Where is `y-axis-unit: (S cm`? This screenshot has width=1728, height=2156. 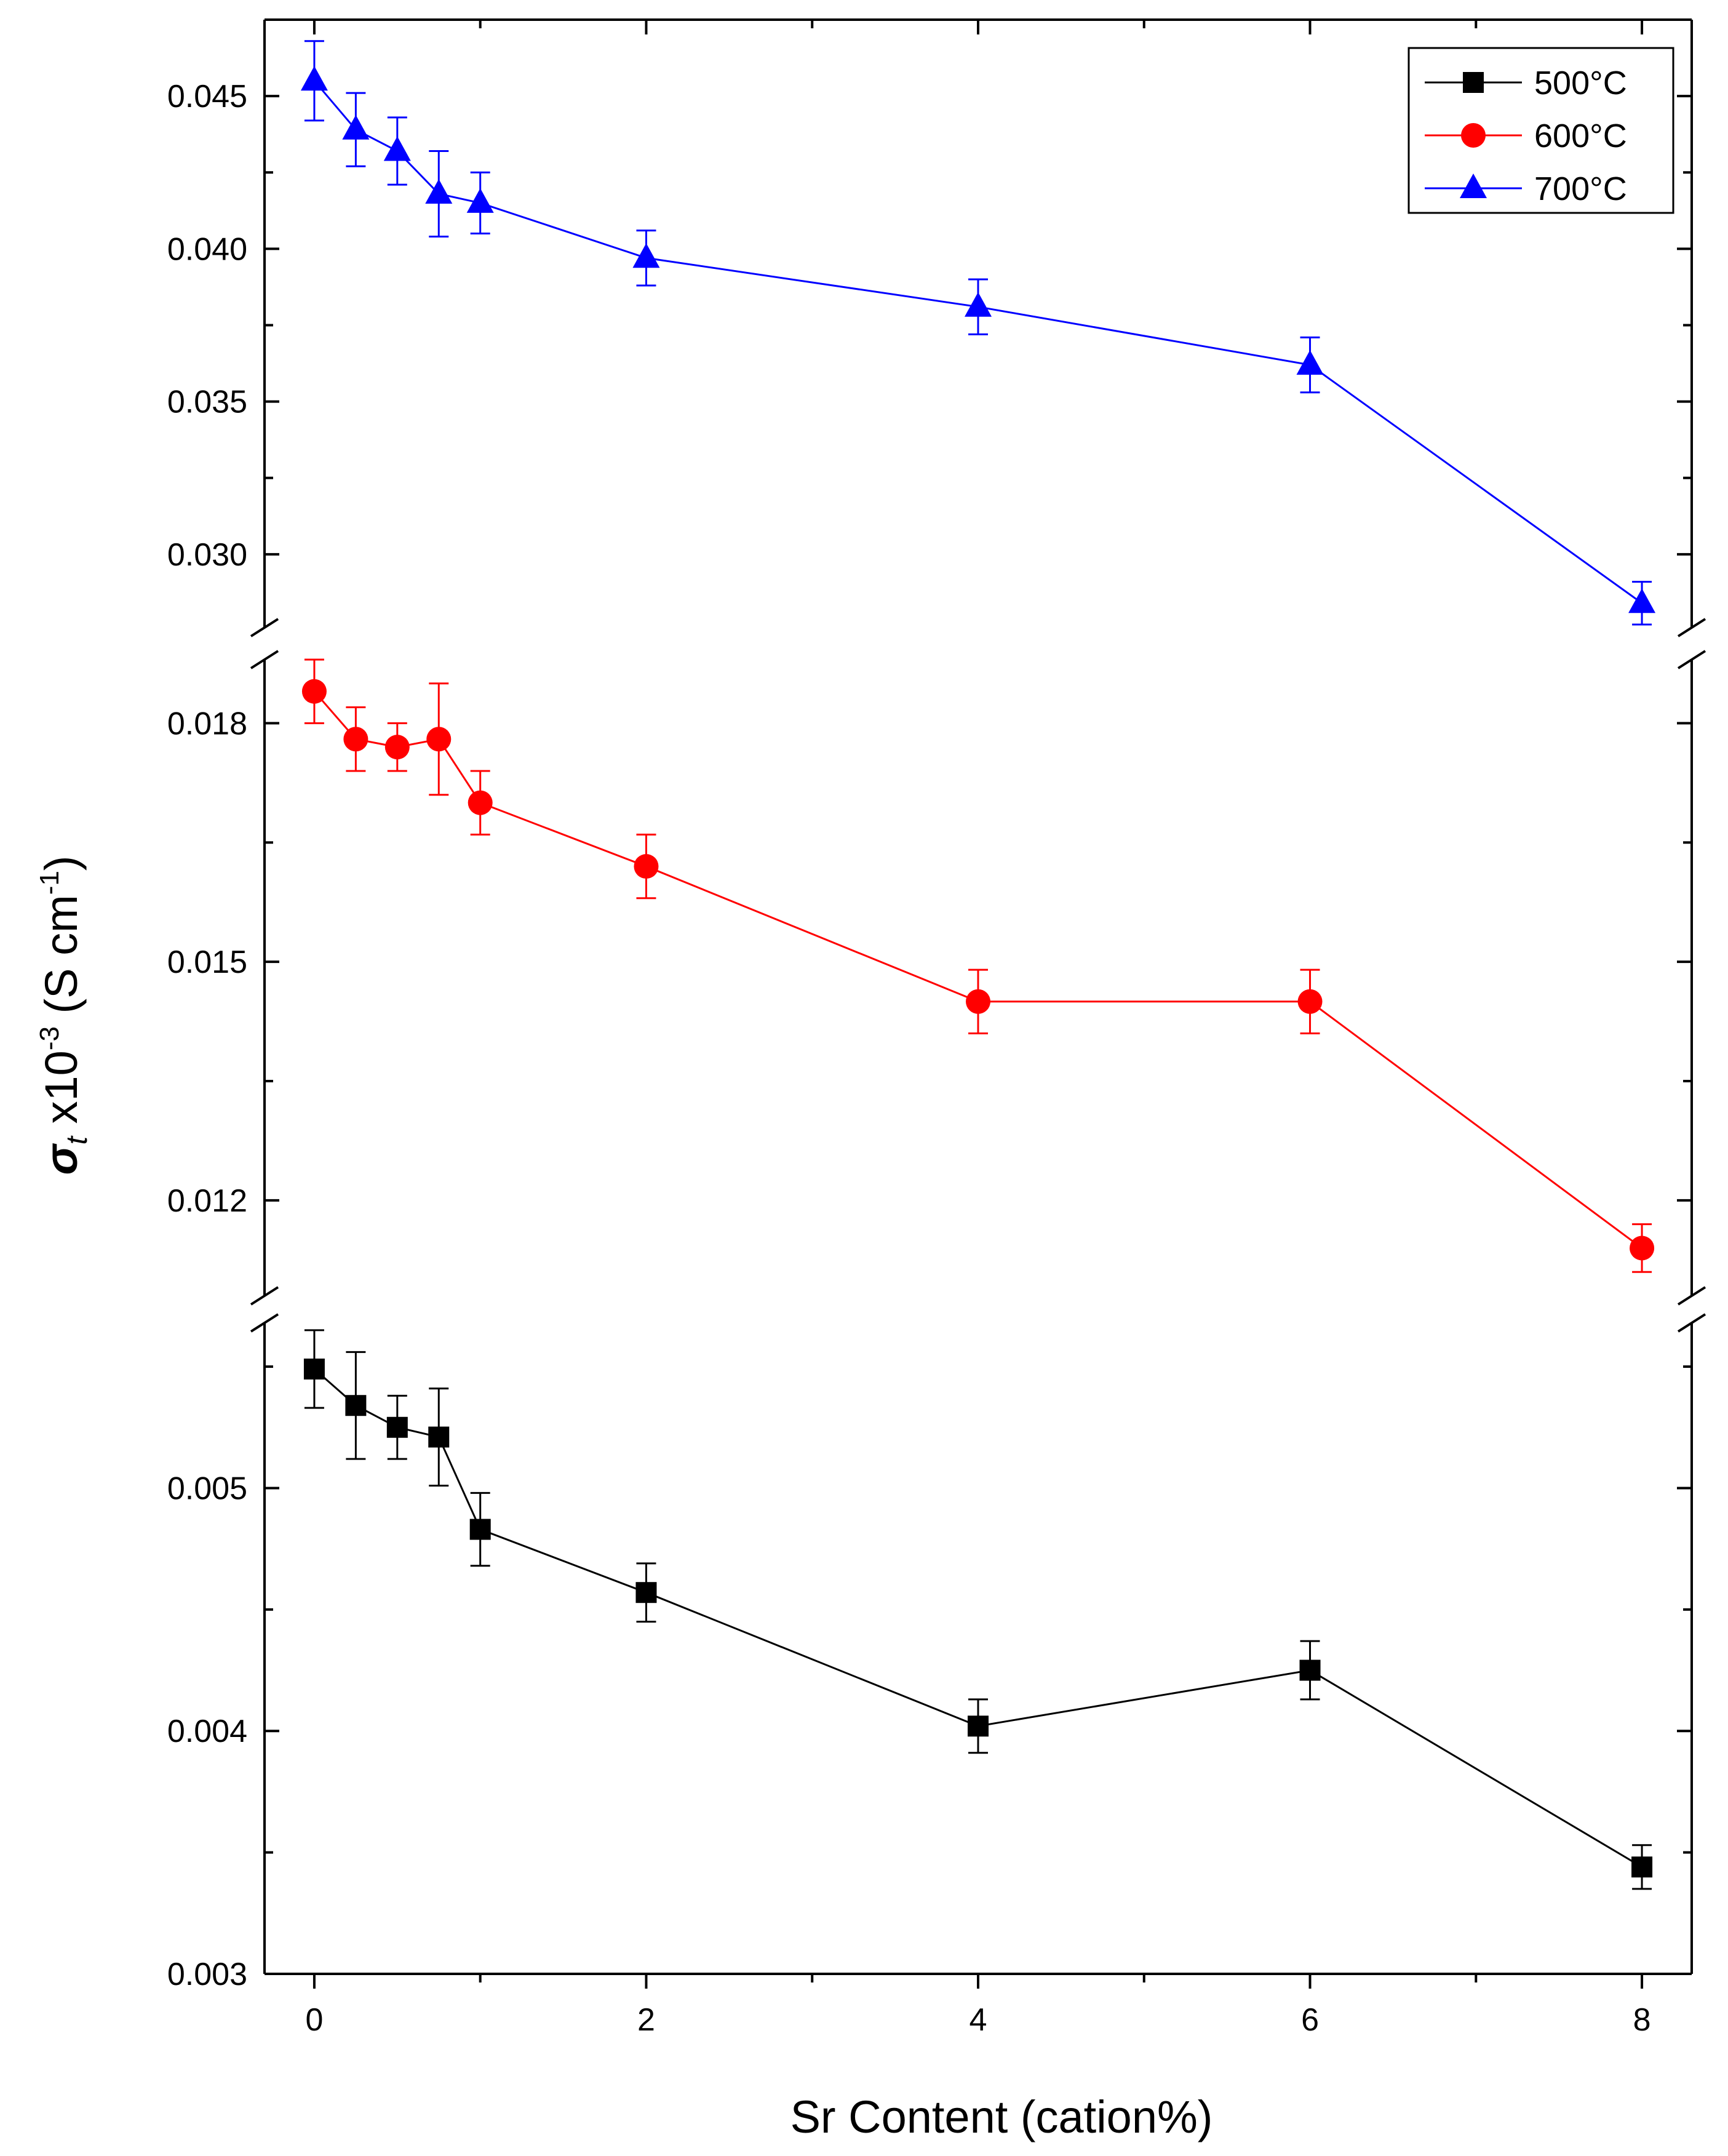 y-axis-unit: (S cm is located at coordinates (62, 960).